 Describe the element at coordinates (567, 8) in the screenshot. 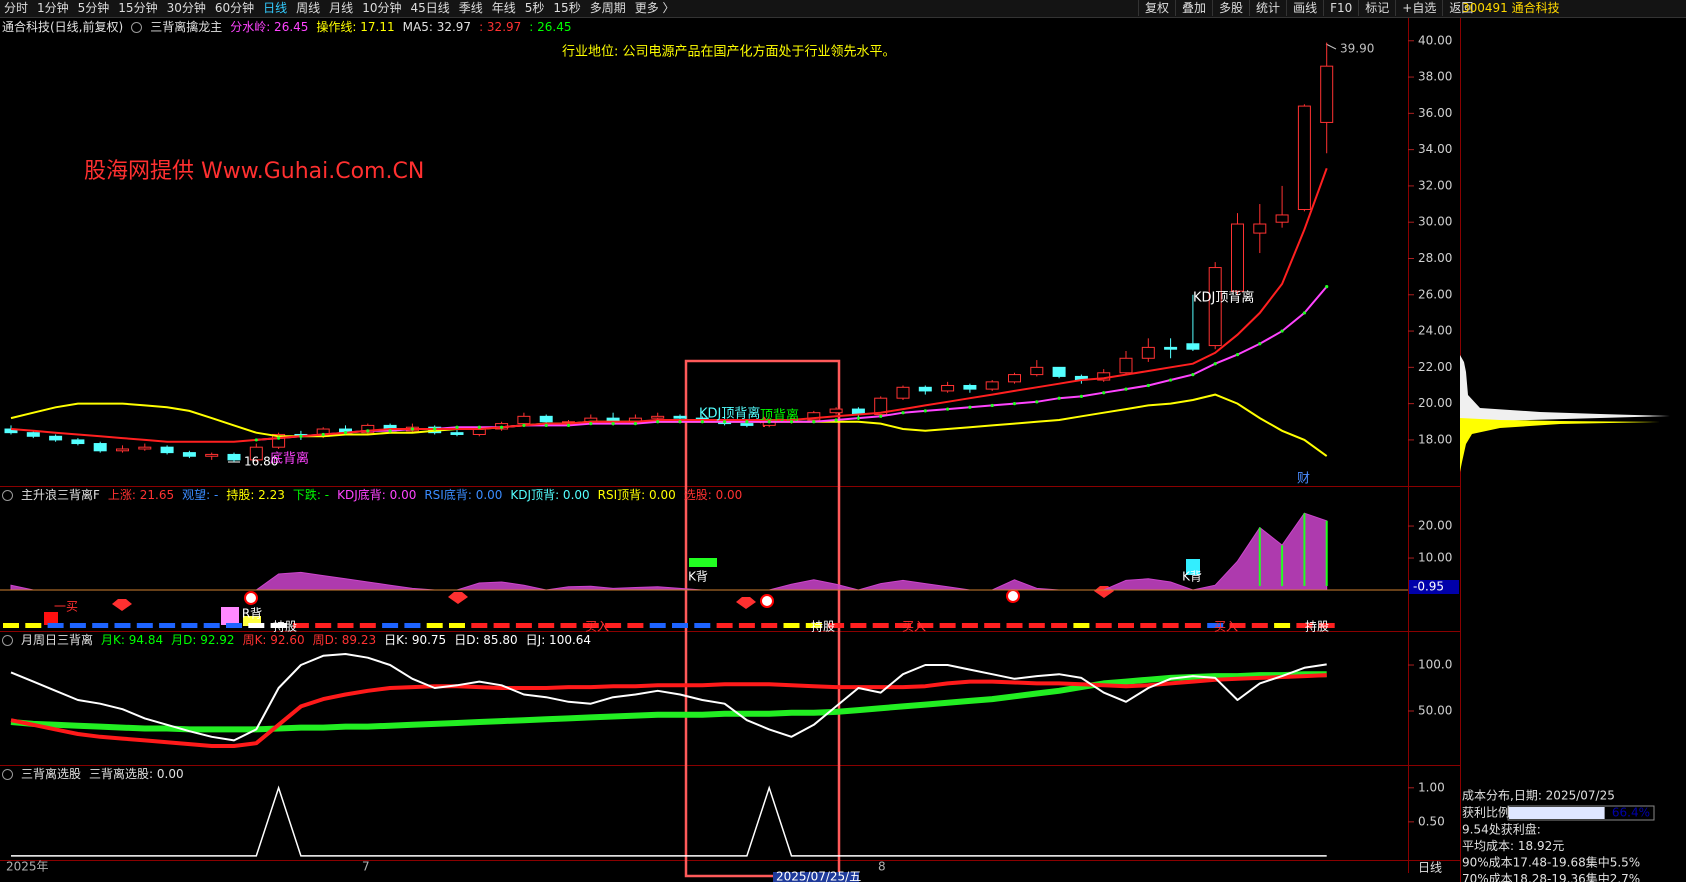

I see `period-tab: 15秒` at that location.